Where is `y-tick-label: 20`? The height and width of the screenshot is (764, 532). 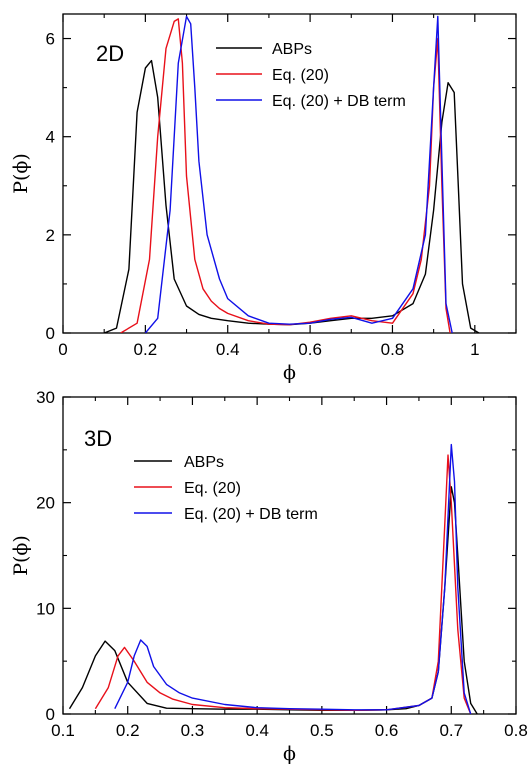
y-tick-label: 20 is located at coordinates (45, 503).